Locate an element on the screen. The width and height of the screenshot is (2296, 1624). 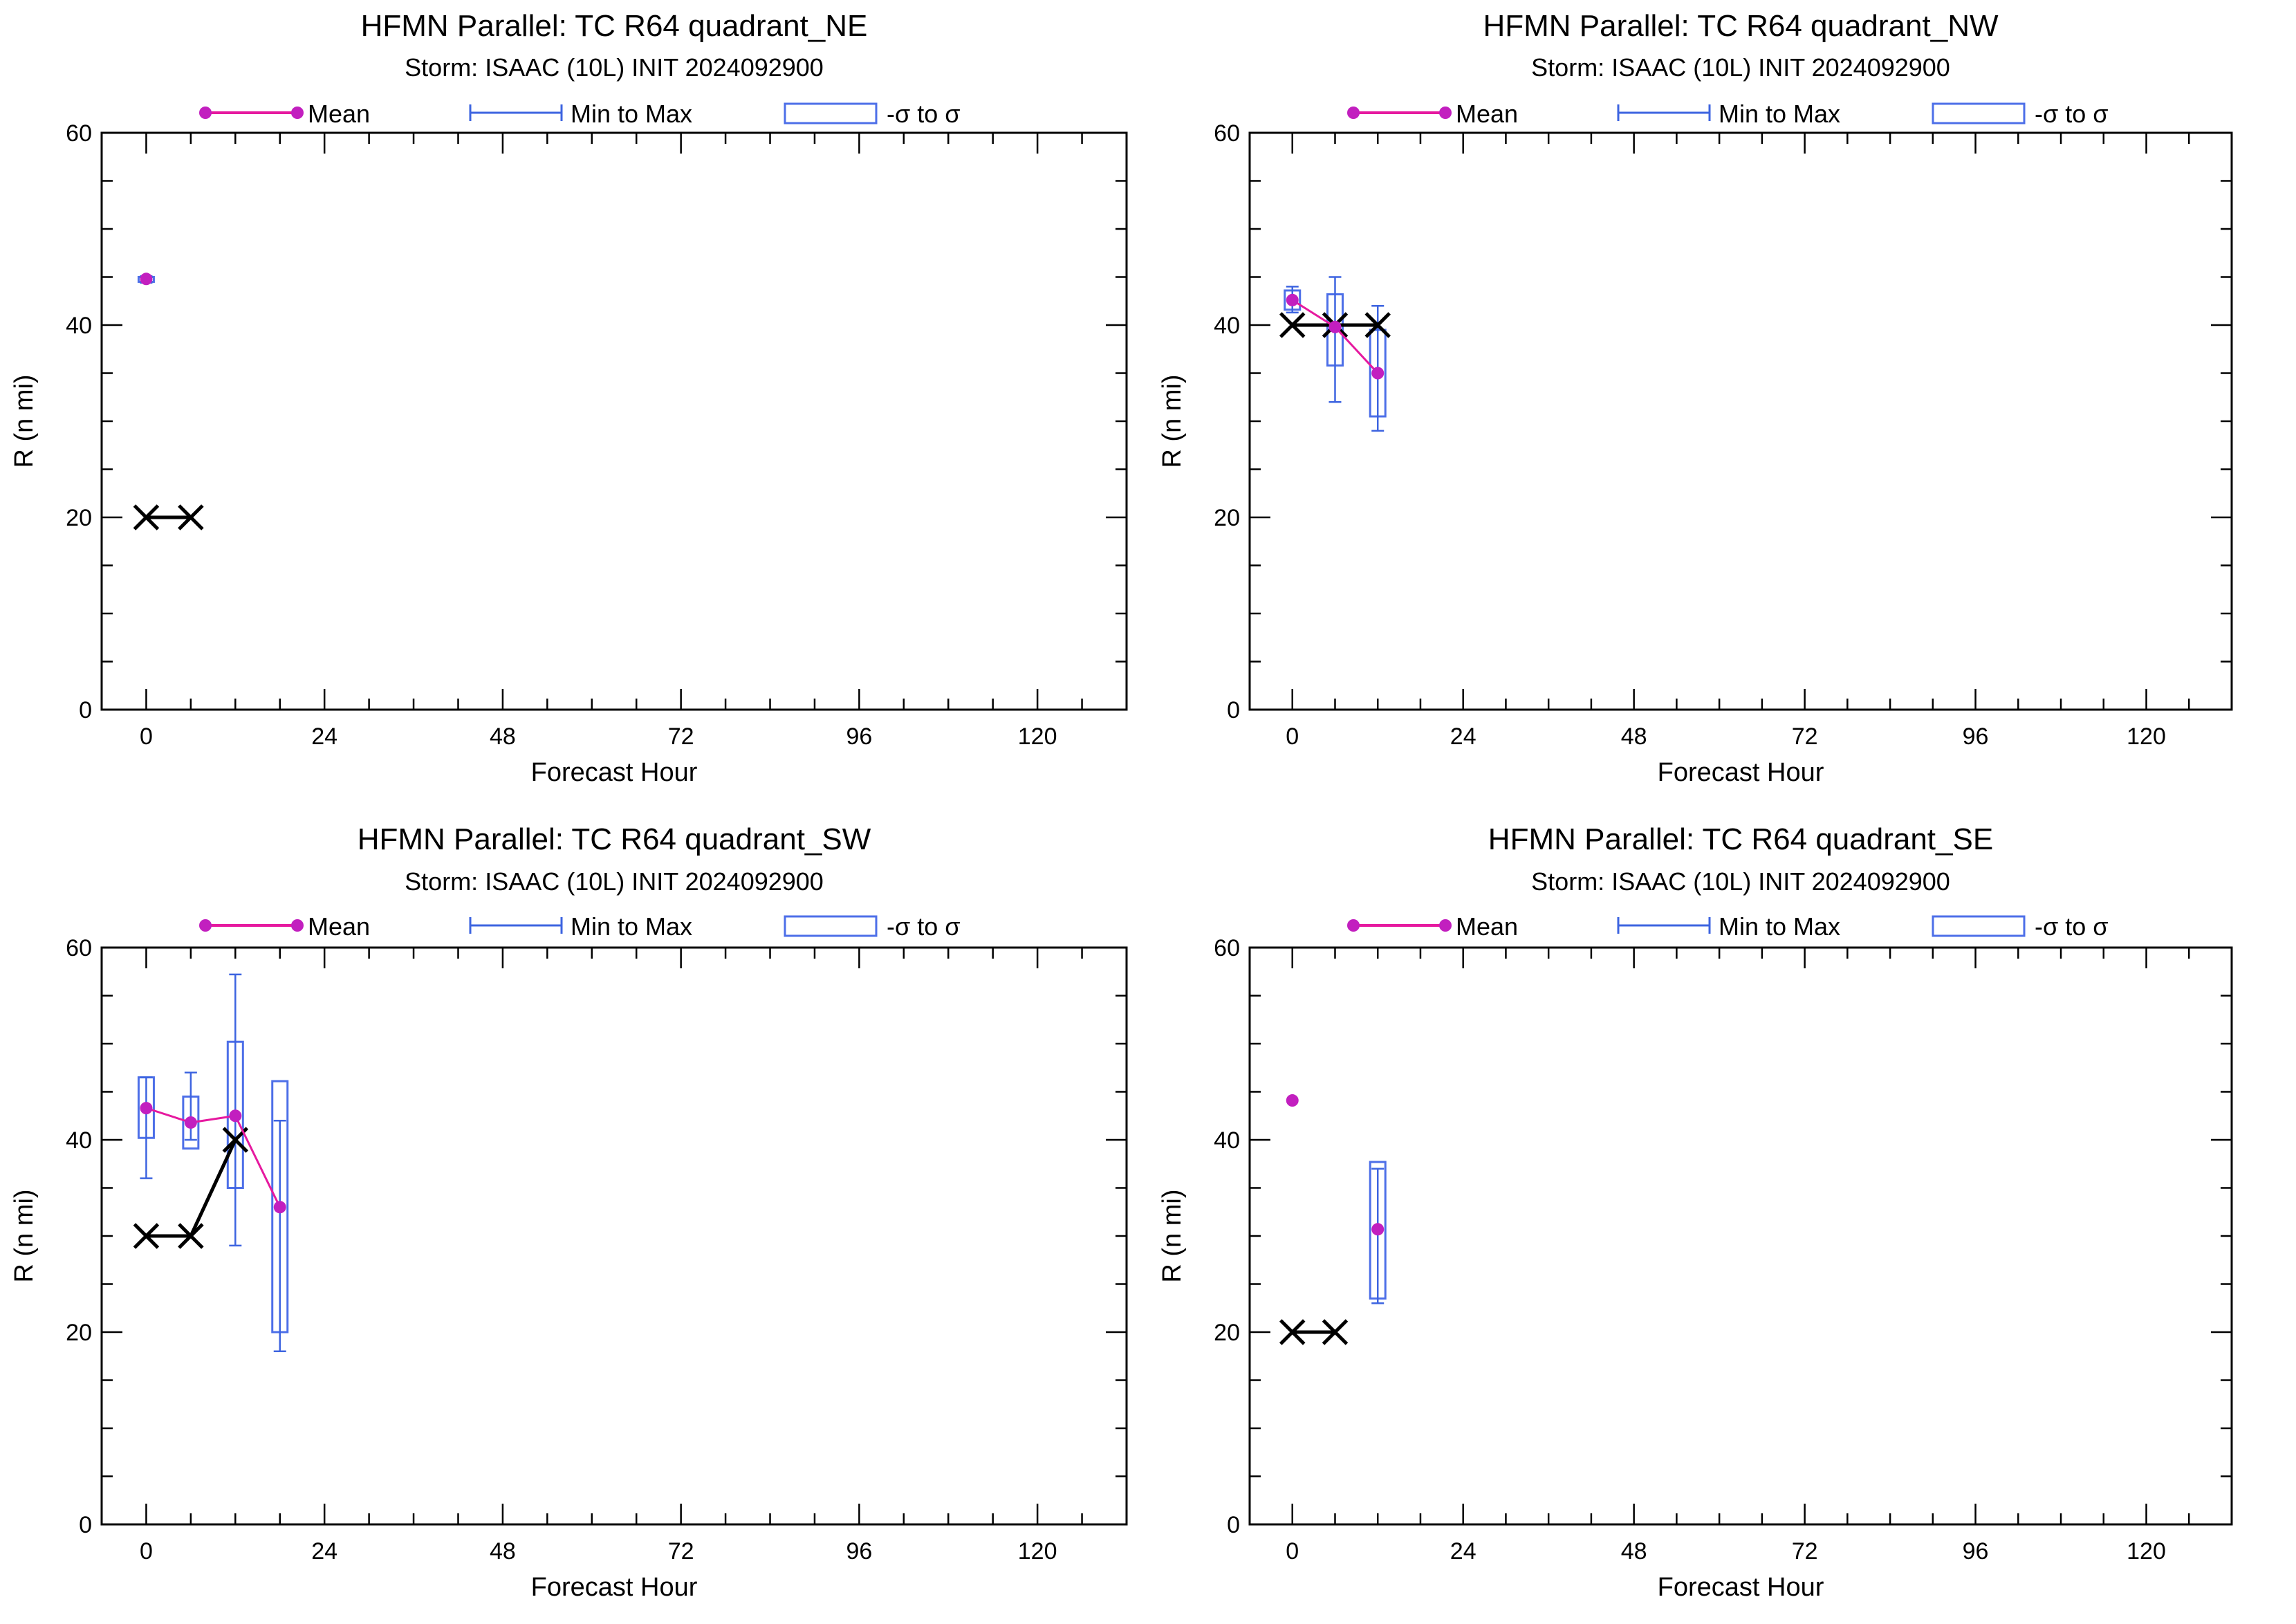
chart-title: HFMN Parallel: TC R64 quadrant_SE is located at coordinates (1740, 839).